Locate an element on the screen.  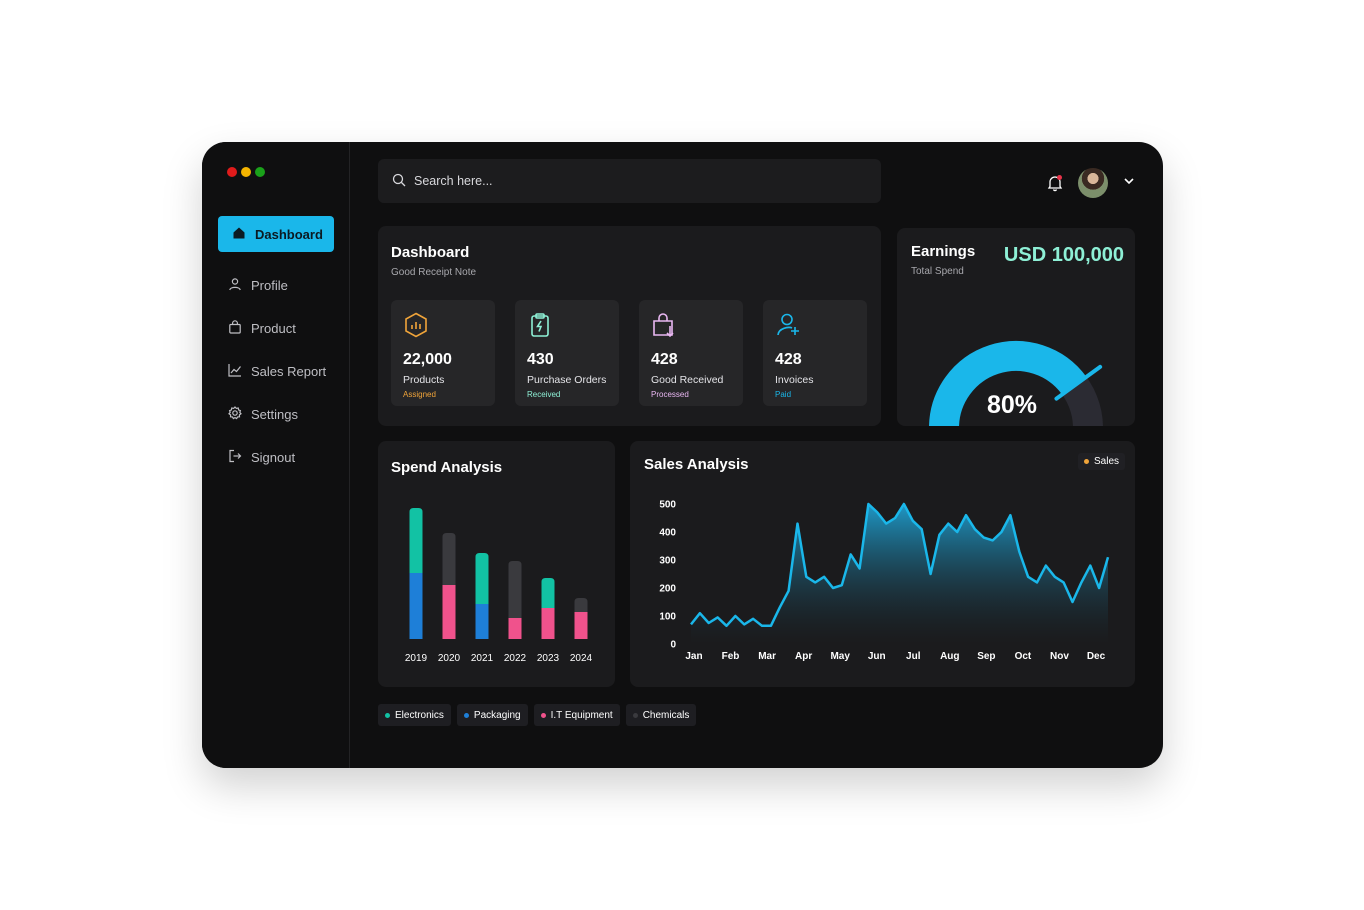
stat-card-products: 22,000 Products Assigned is located at coordinates (443, 353).